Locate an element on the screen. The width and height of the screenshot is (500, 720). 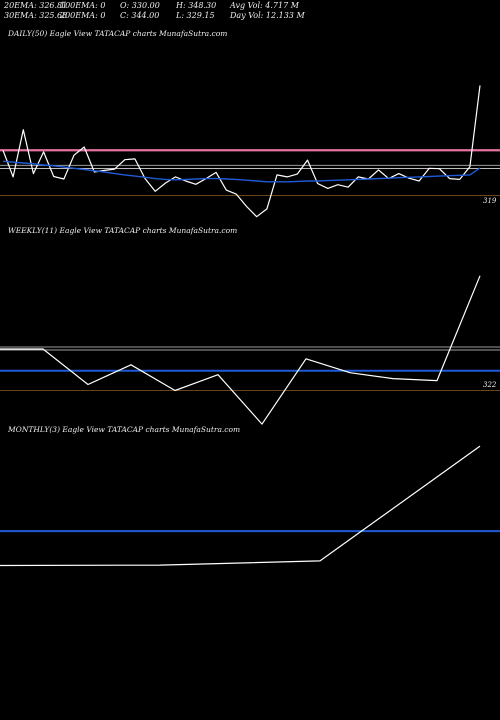
avg-volume: Avg Vol: 4.717 M is located at coordinates (264, 5).